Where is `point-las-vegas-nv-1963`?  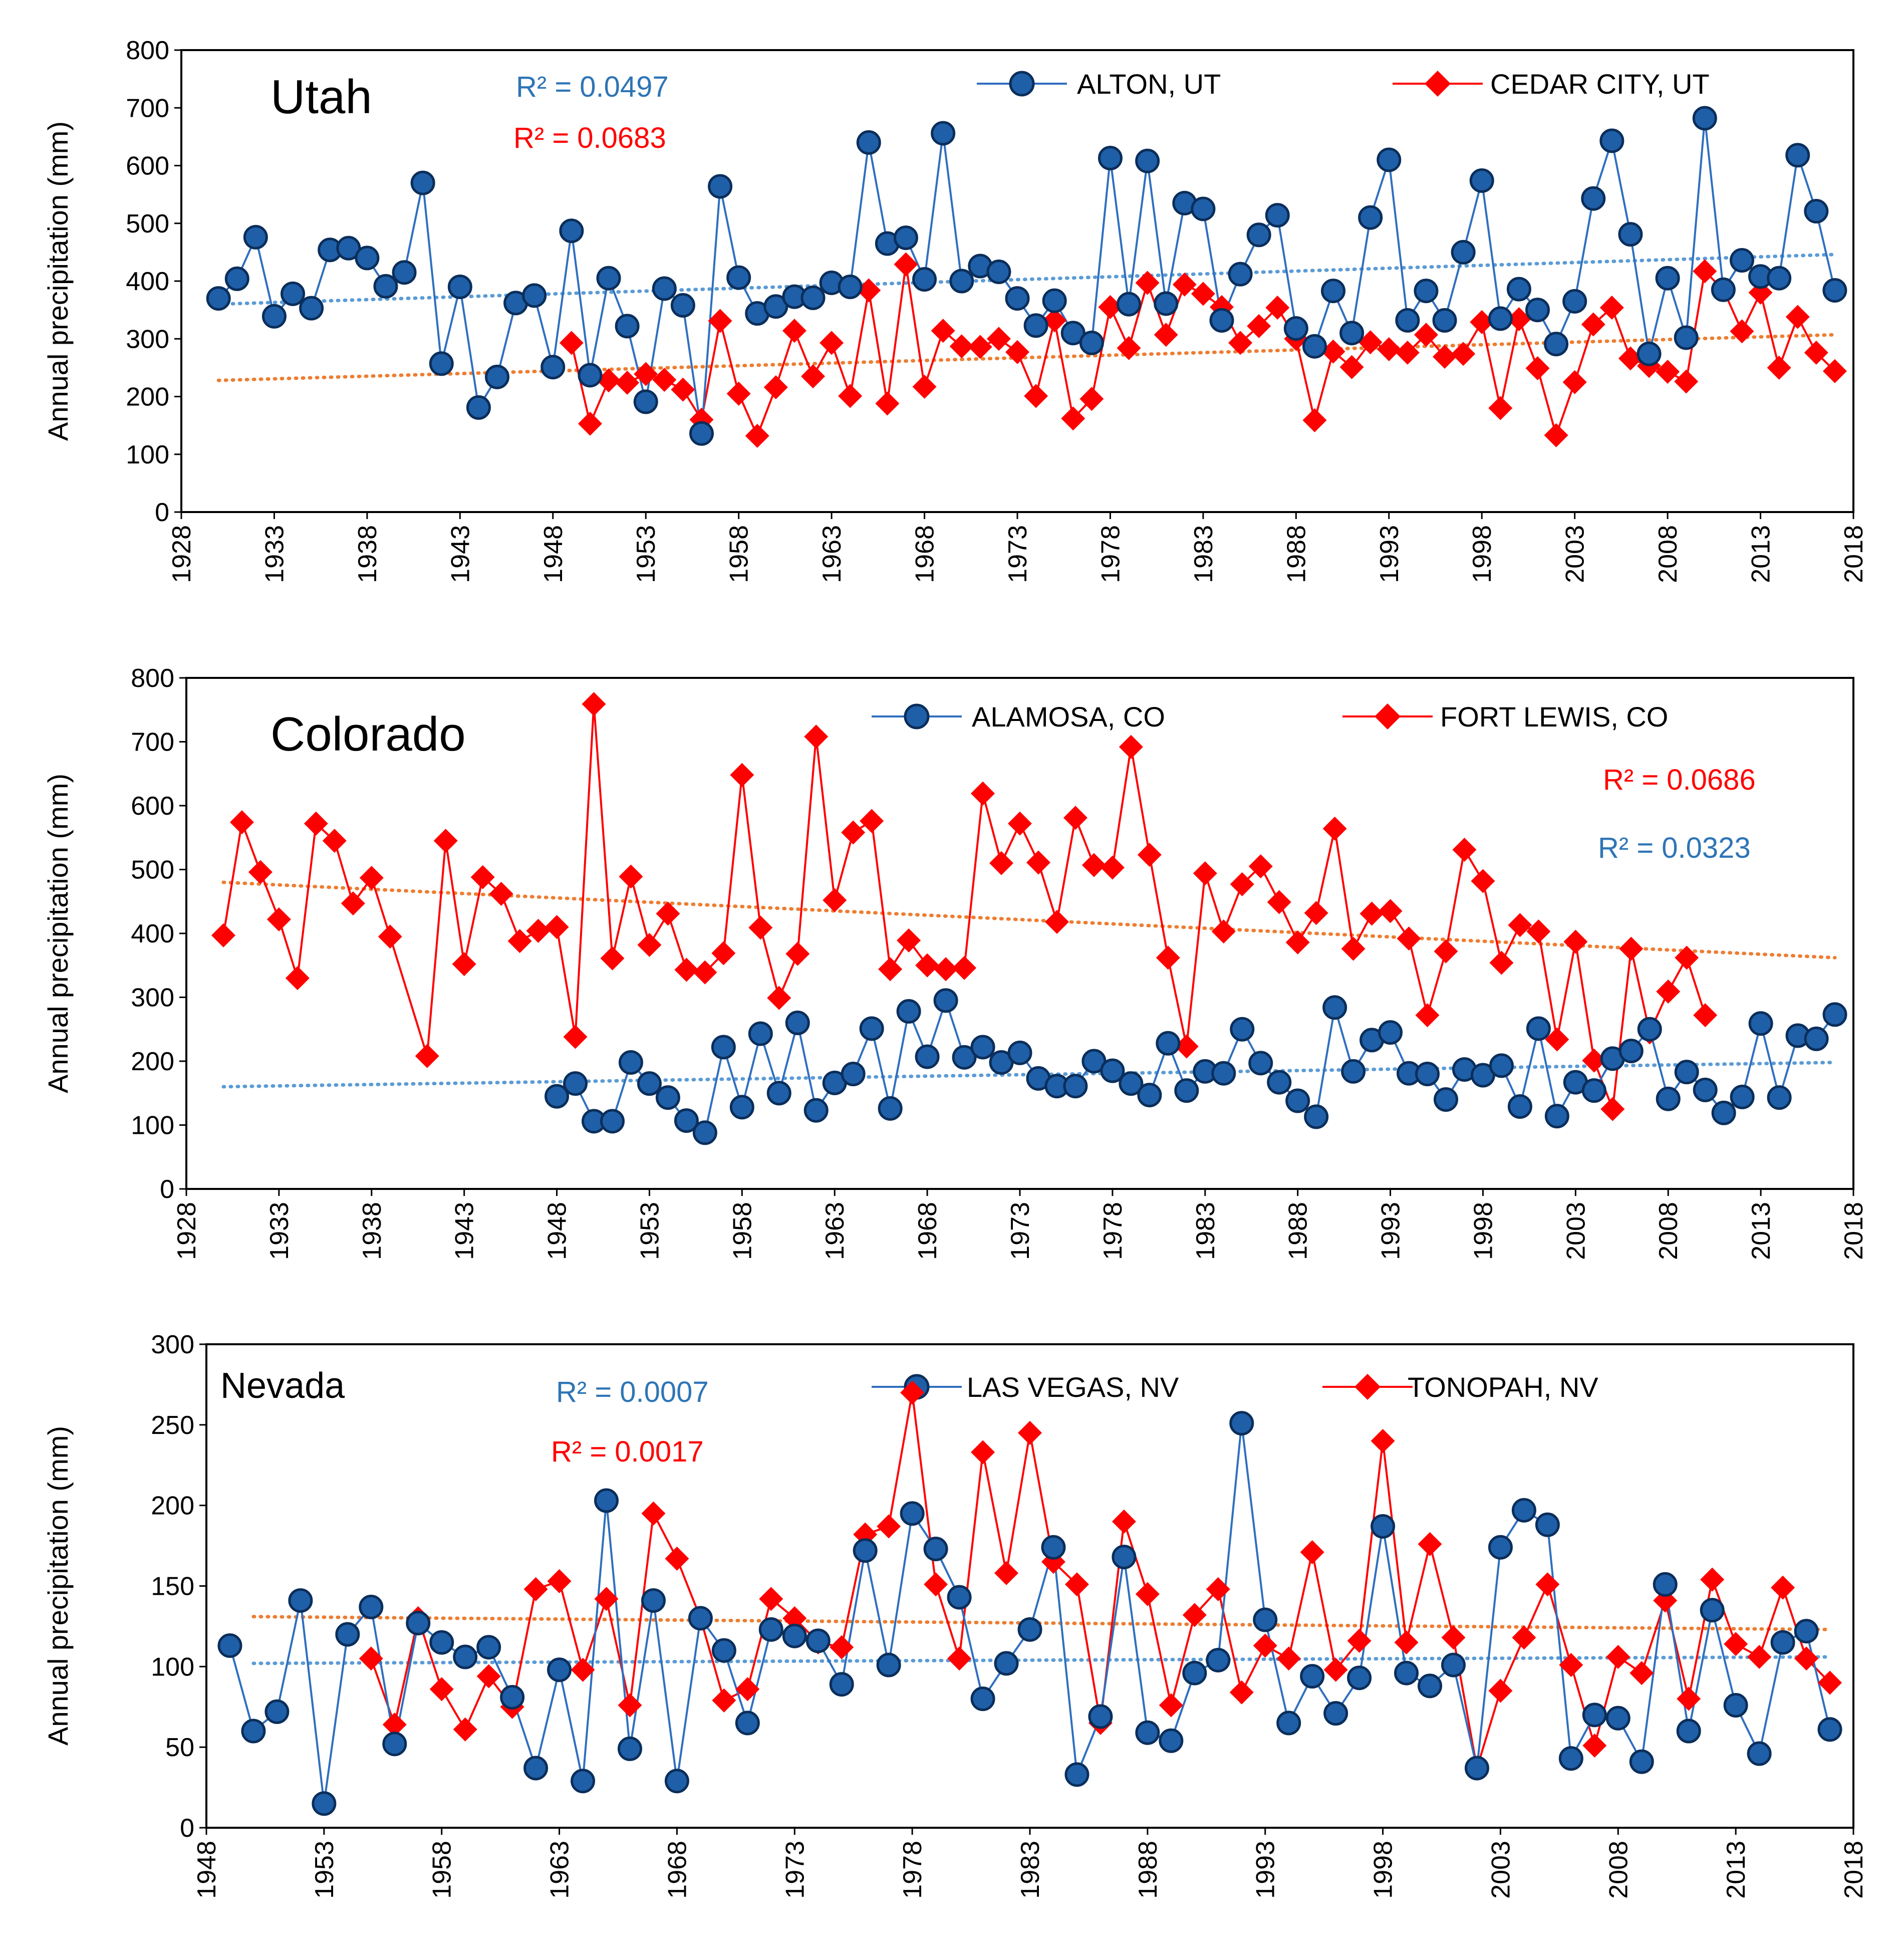
point-las-vegas-nv-1963 is located at coordinates (560, 1669).